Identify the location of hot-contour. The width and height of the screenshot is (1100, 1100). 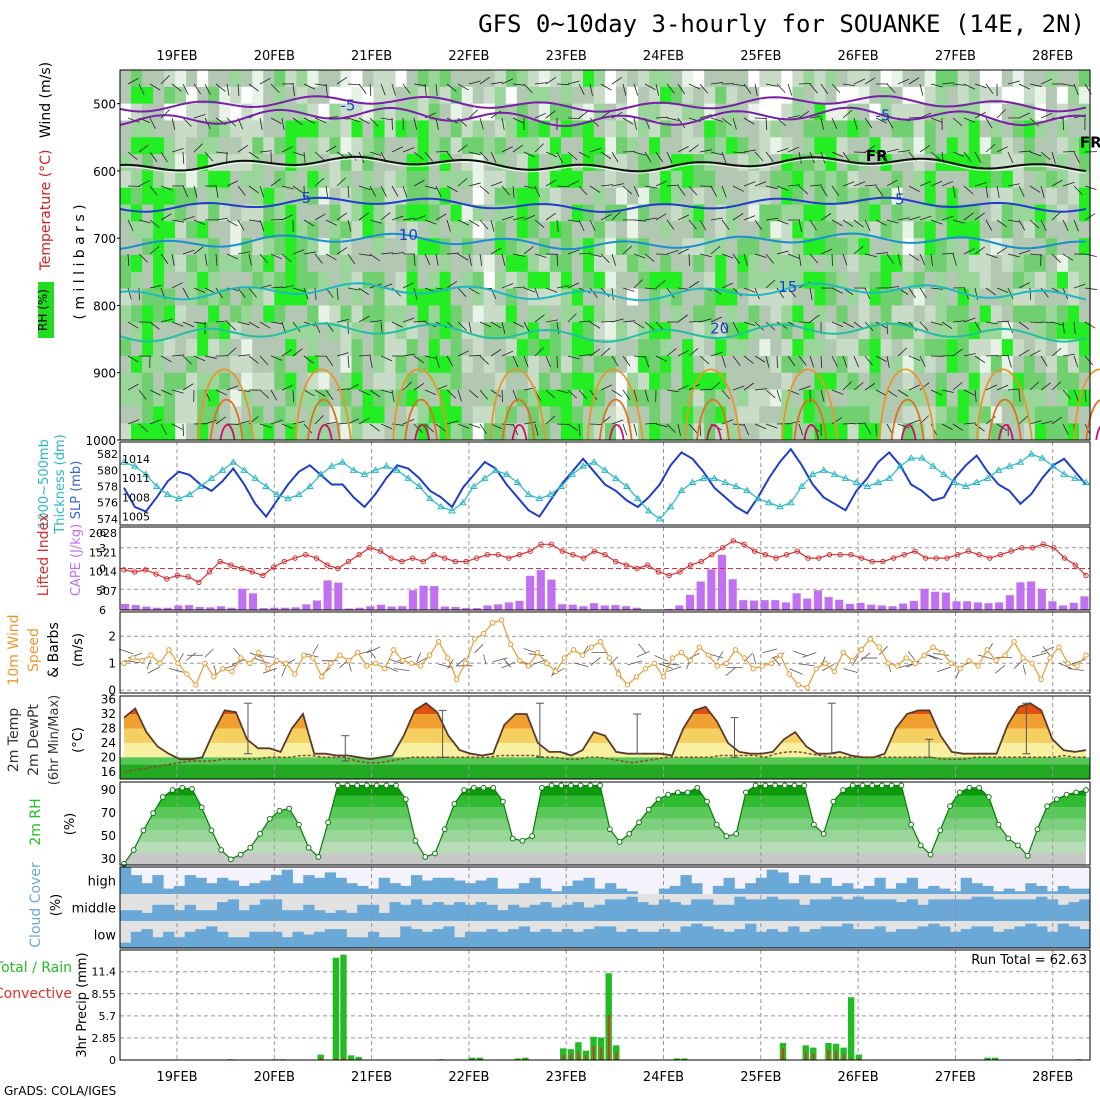
(227, 432).